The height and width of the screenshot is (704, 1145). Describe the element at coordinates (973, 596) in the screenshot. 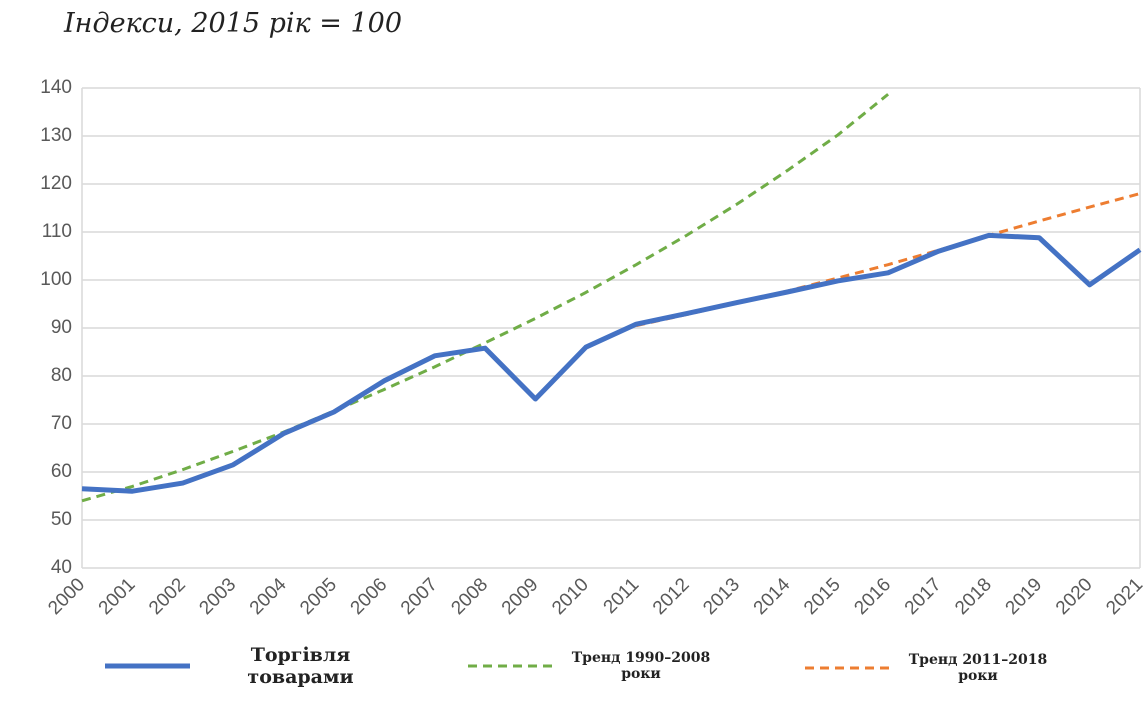

I see `x-tick-label: 2018` at that location.